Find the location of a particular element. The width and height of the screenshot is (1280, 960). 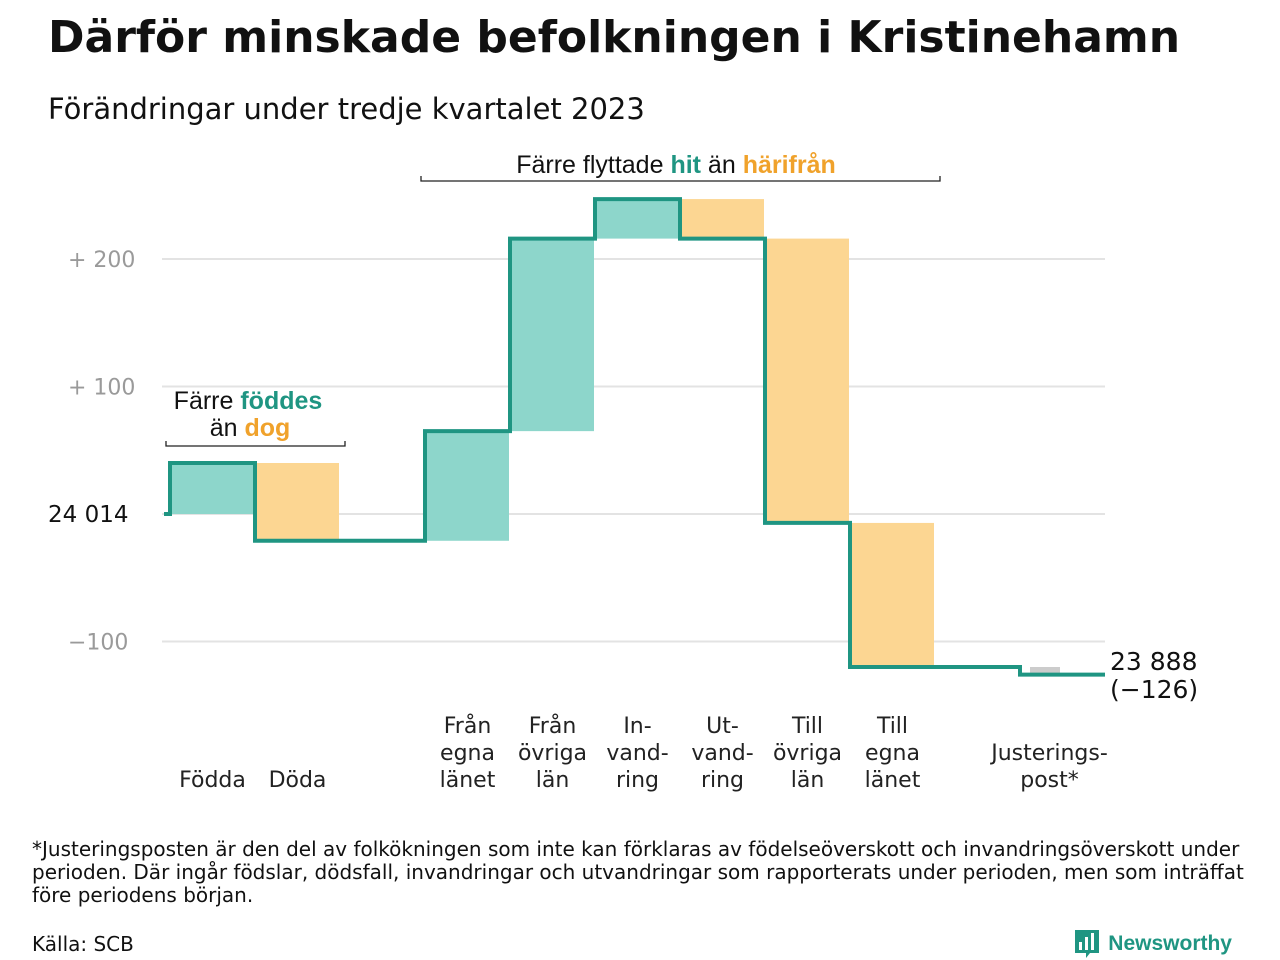

page-subtitle: Förändringar under tredje kvartalet 2023 is located at coordinates (346, 109).